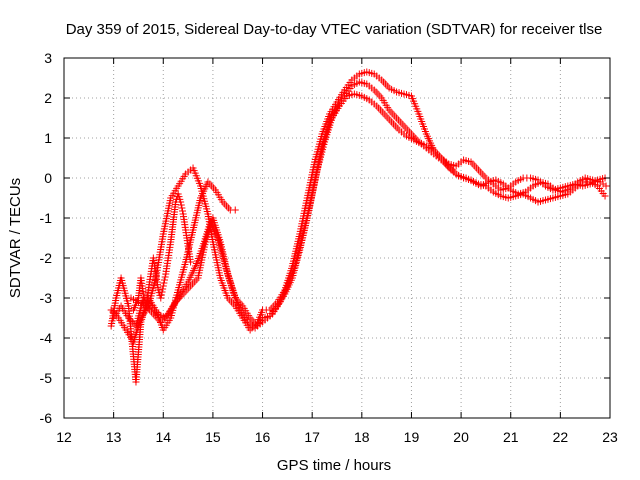  Describe the element at coordinates (412, 437) in the screenshot. I see `x-tick-label: 19` at that location.